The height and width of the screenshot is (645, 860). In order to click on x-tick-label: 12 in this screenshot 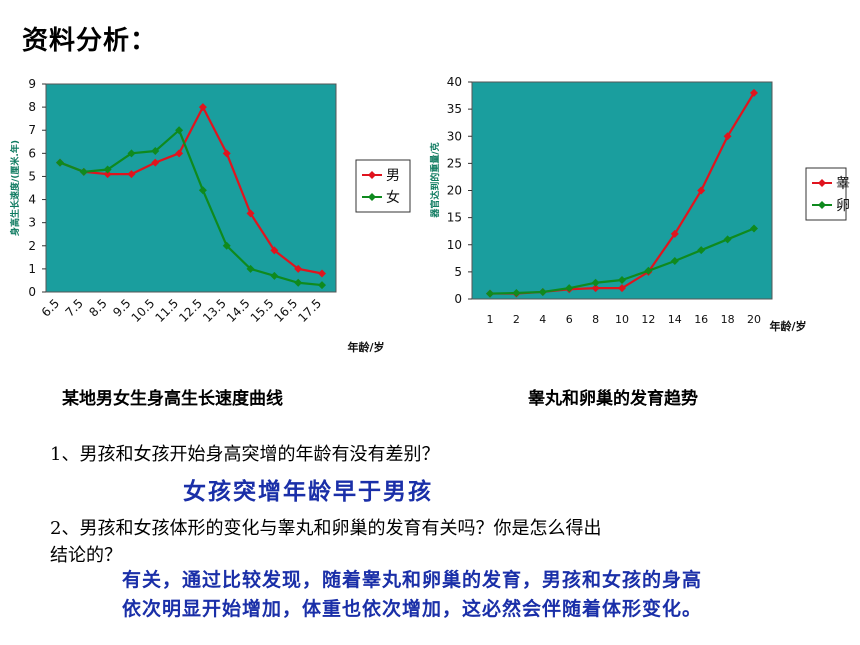, I will do `click(648, 319)`.